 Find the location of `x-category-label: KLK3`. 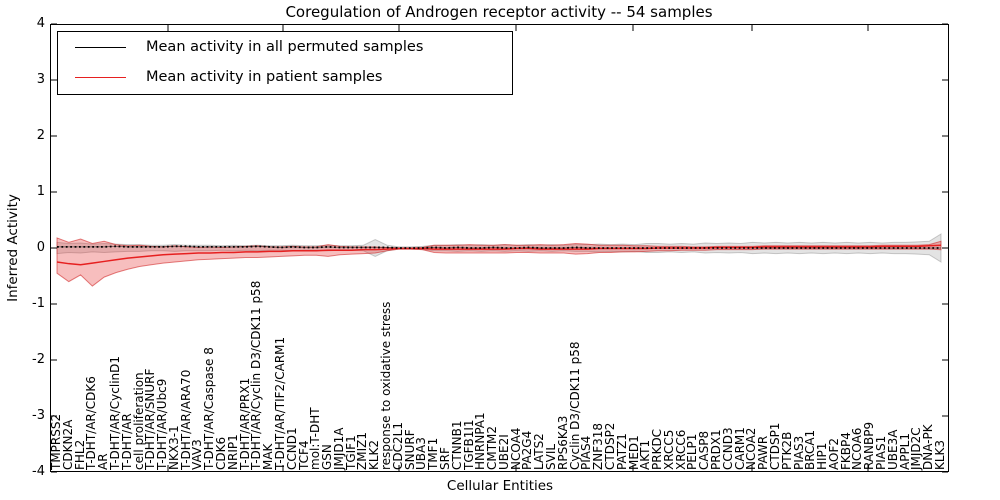

x-category-label: KLK3 is located at coordinates (940, 454).